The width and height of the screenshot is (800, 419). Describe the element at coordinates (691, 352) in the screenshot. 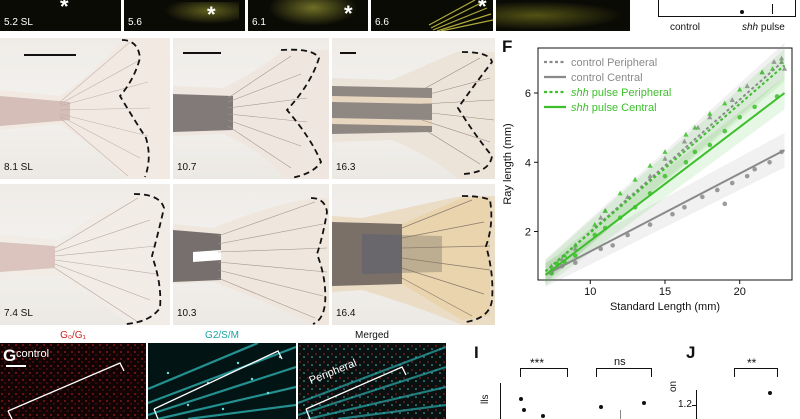

I see `panel-letter-j: J` at that location.